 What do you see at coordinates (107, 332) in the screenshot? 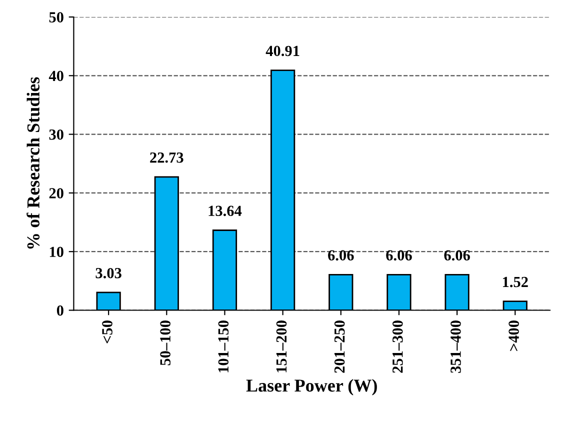
I see `x-tick-label: <50` at bounding box center [107, 332].